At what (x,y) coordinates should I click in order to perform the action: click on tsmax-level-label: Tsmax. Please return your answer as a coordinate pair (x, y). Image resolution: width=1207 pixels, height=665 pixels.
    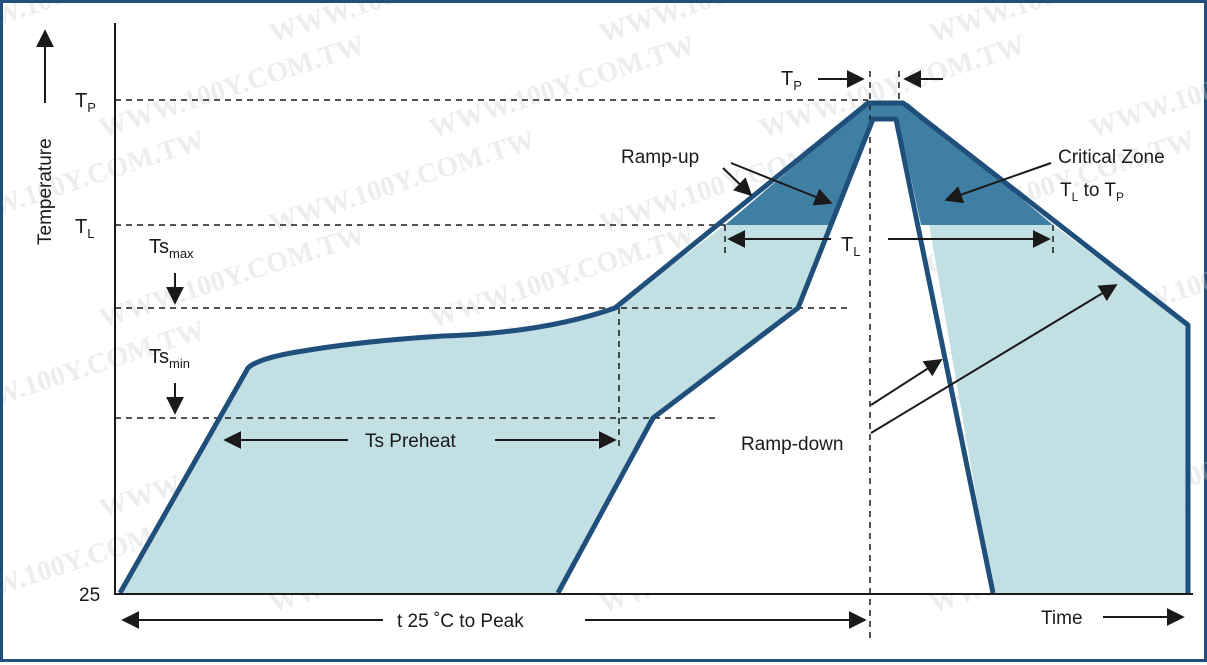
    Looking at the image, I should click on (171, 248).